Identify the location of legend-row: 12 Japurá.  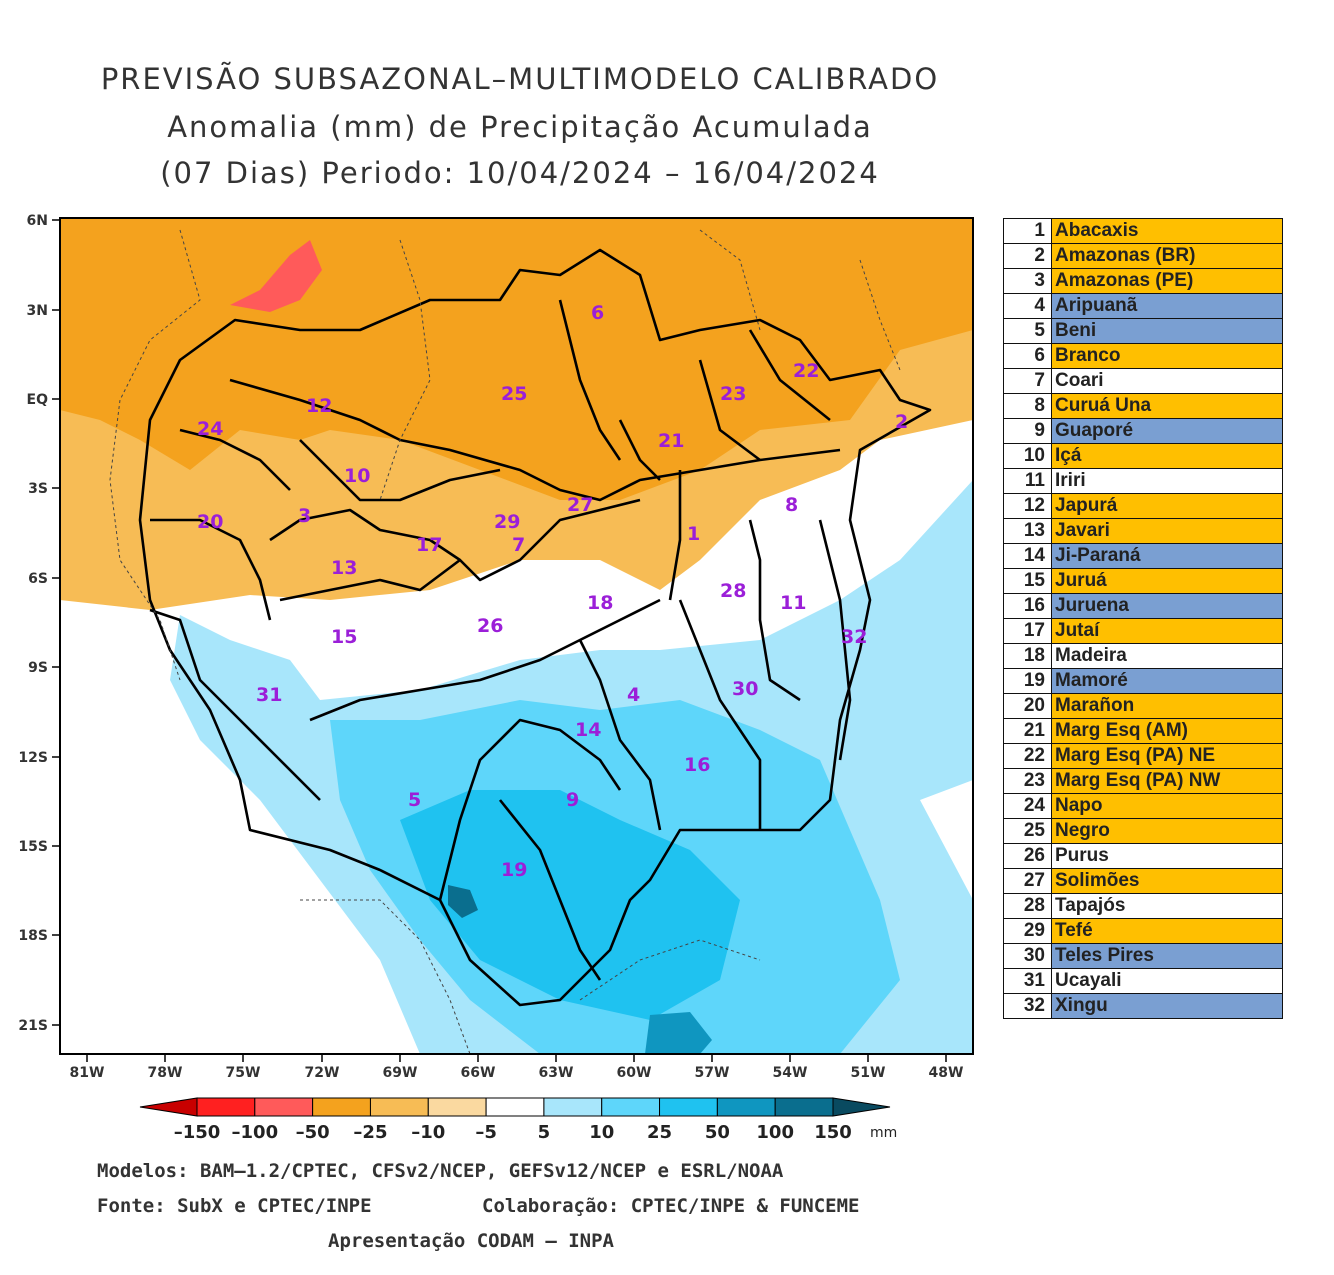
(1143, 506).